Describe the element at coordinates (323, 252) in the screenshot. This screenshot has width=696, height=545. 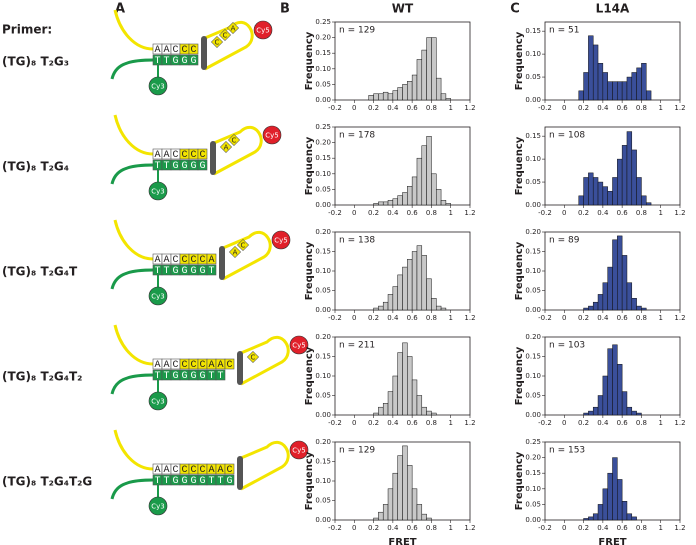
I see `y-tick-label: 0.15` at that location.